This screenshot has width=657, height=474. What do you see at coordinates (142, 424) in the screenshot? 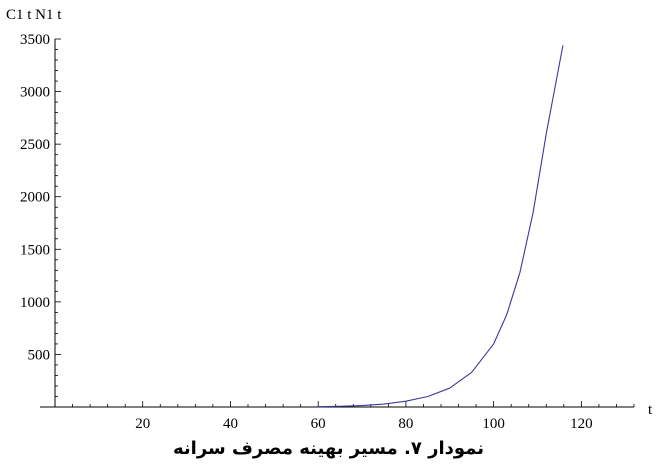
I see `x-tick-label: 20` at bounding box center [142, 424].